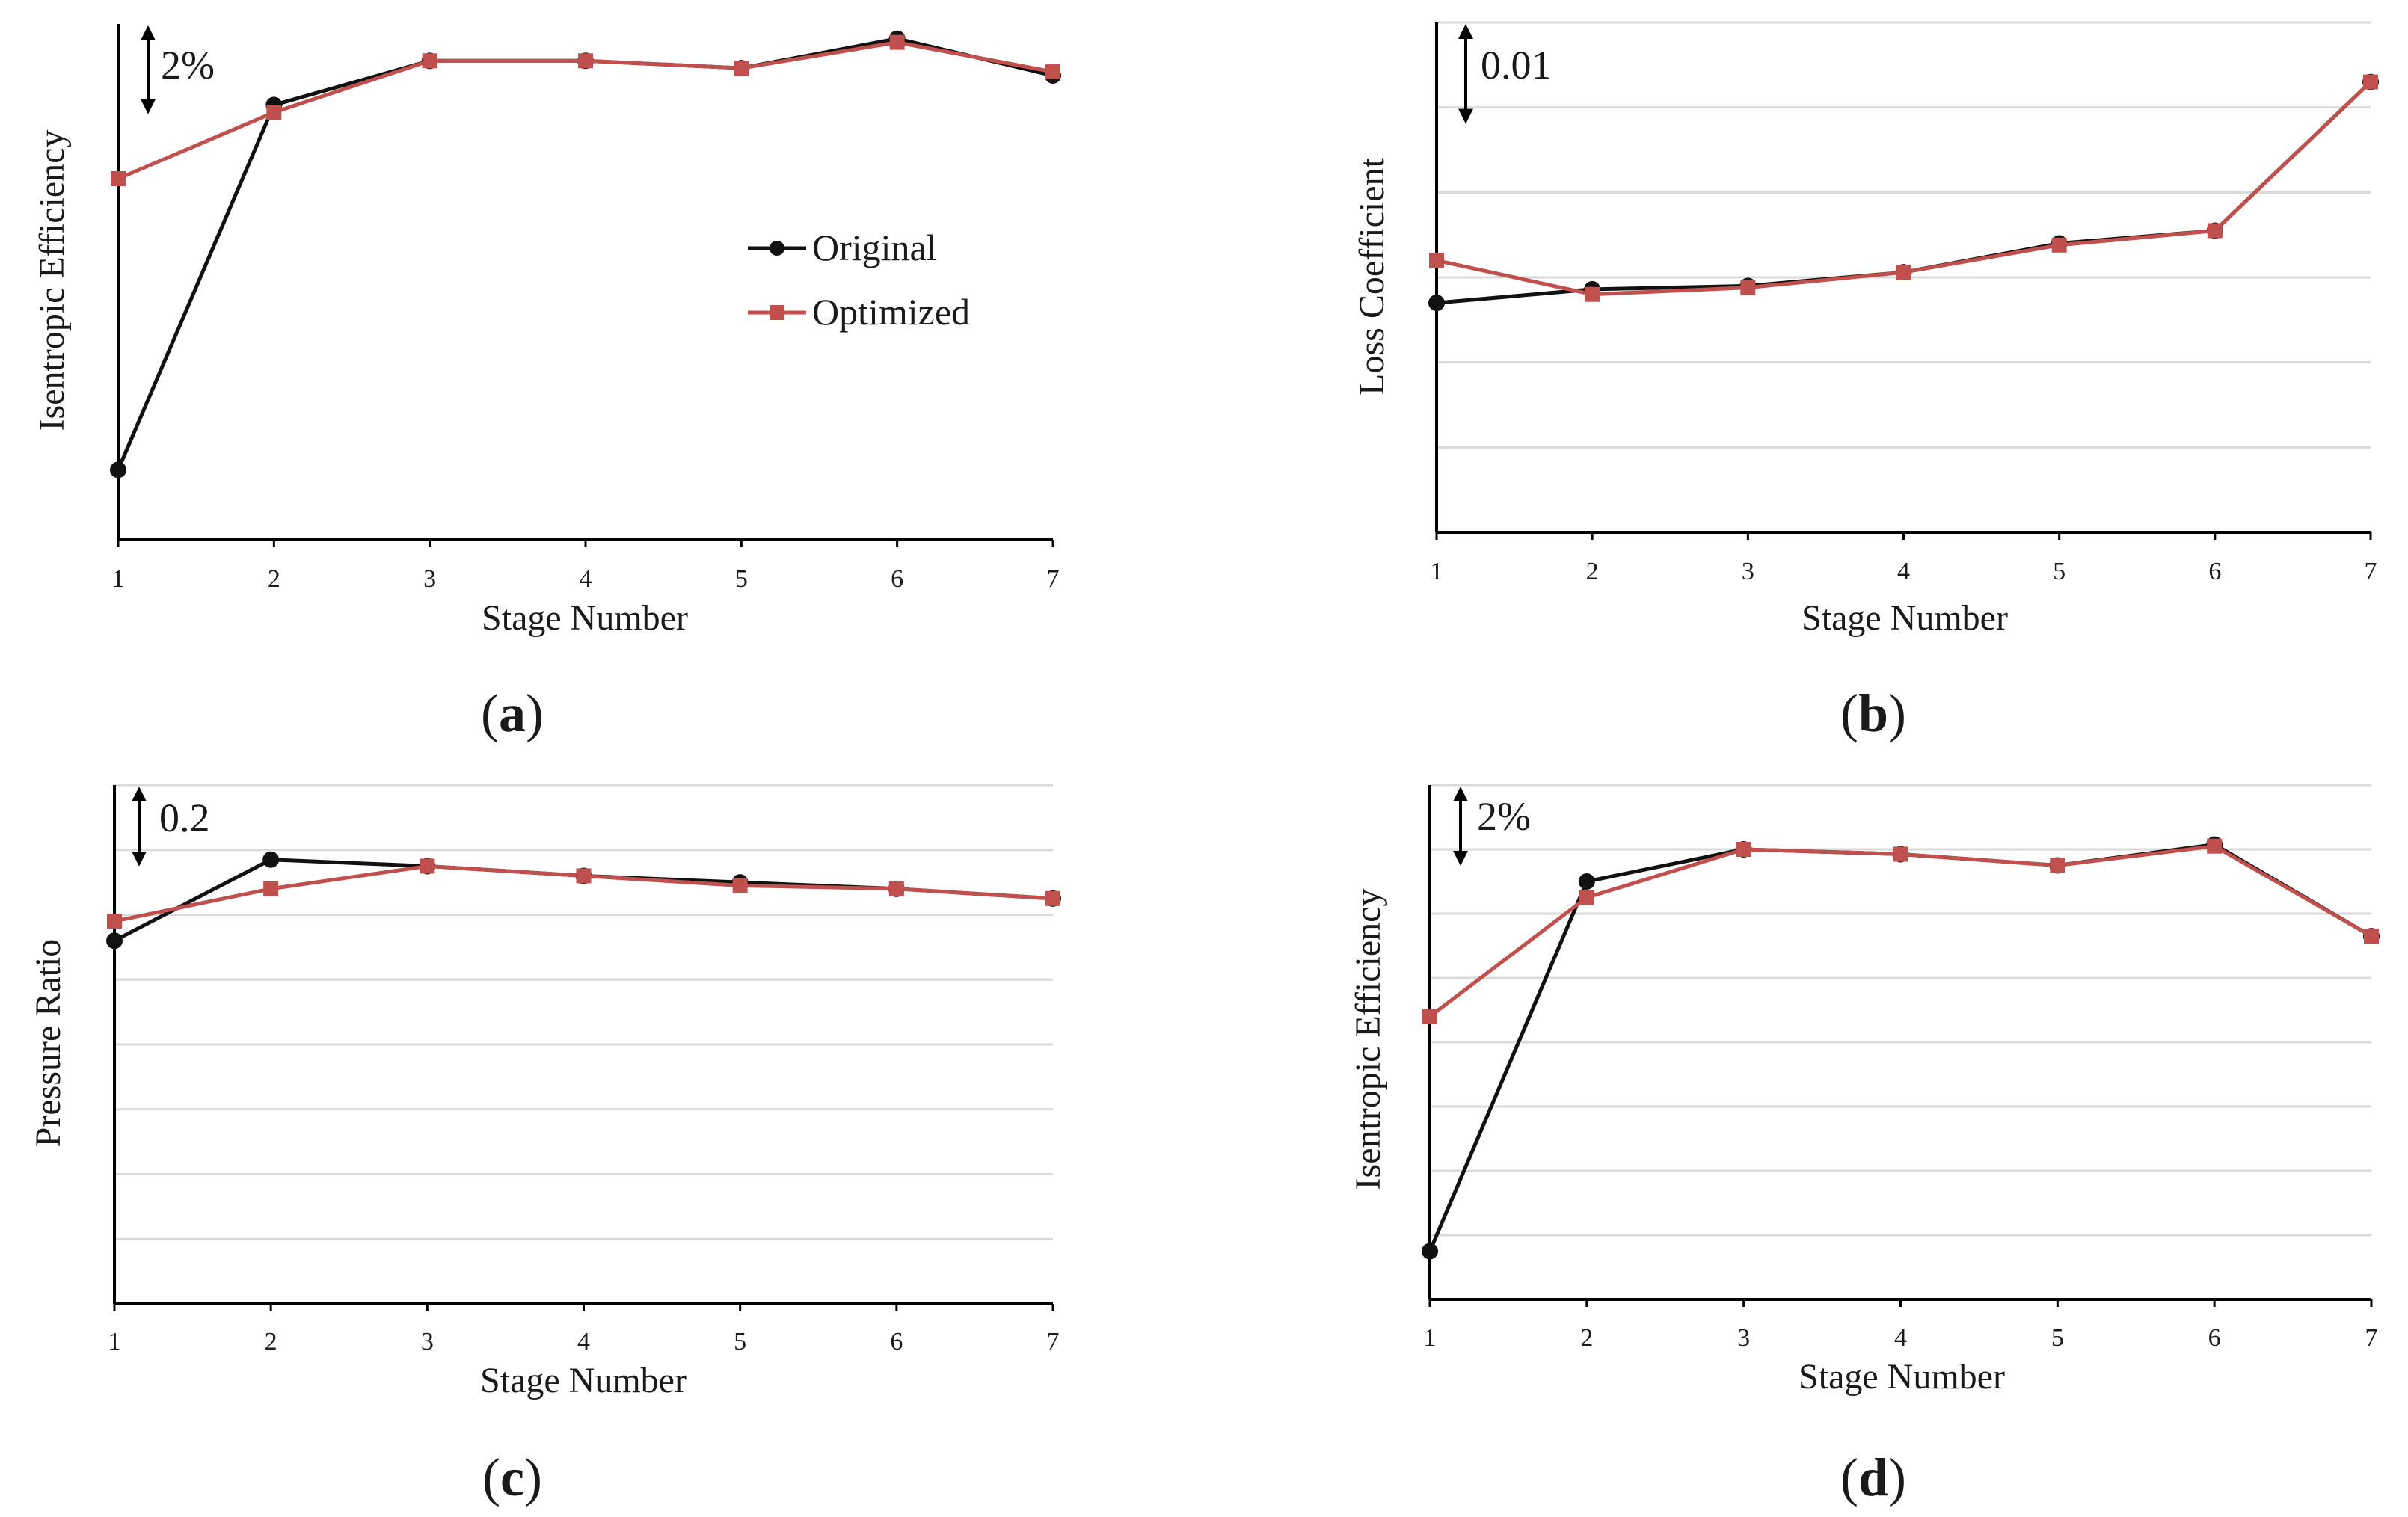  Describe the element at coordinates (1372, 276) in the screenshot. I see `panel-b-ylabel: Loss Coefficient` at that location.